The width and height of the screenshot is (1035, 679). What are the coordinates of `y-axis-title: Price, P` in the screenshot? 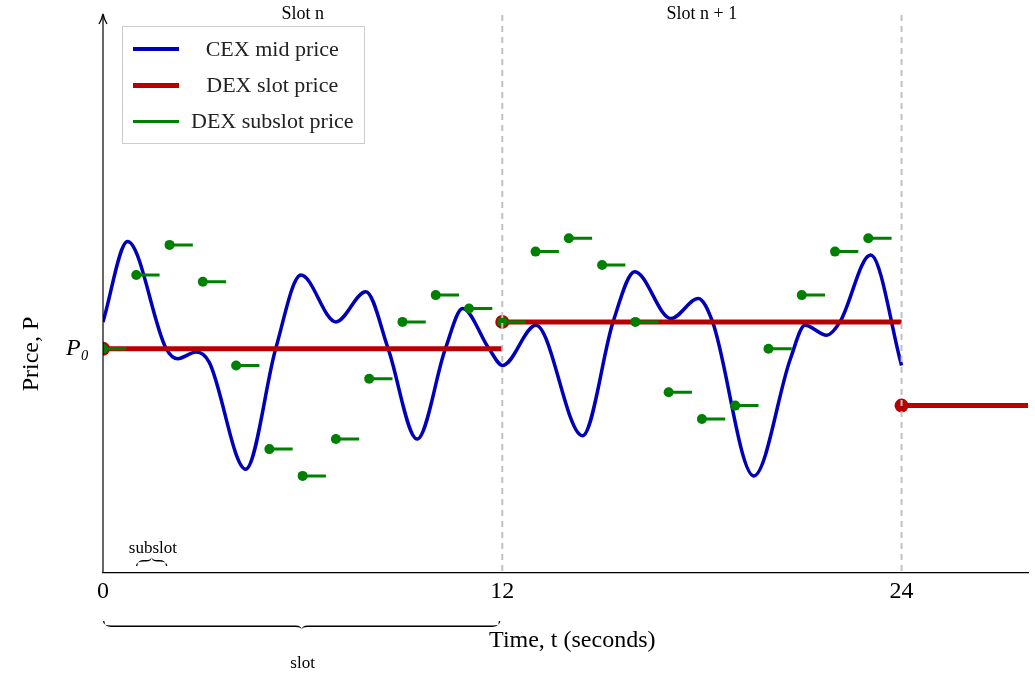 It's located at (30, 354).